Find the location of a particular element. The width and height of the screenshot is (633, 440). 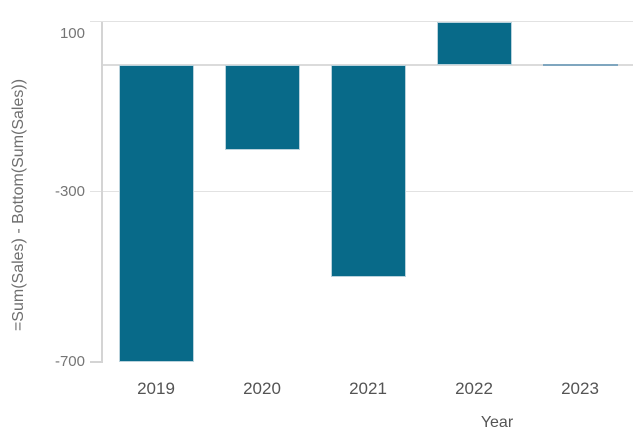

x-tick-label-2019: 2019 is located at coordinates (156, 388).